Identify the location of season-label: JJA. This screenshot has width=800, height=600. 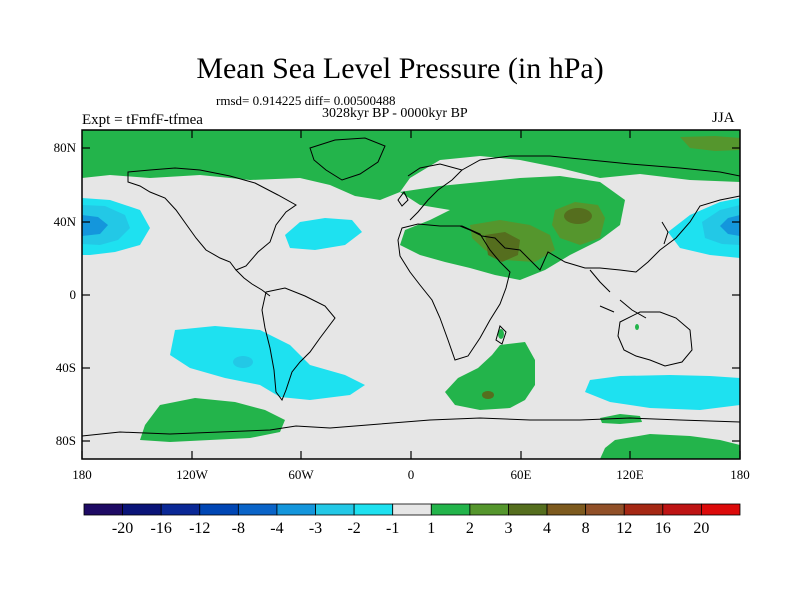
(723, 118).